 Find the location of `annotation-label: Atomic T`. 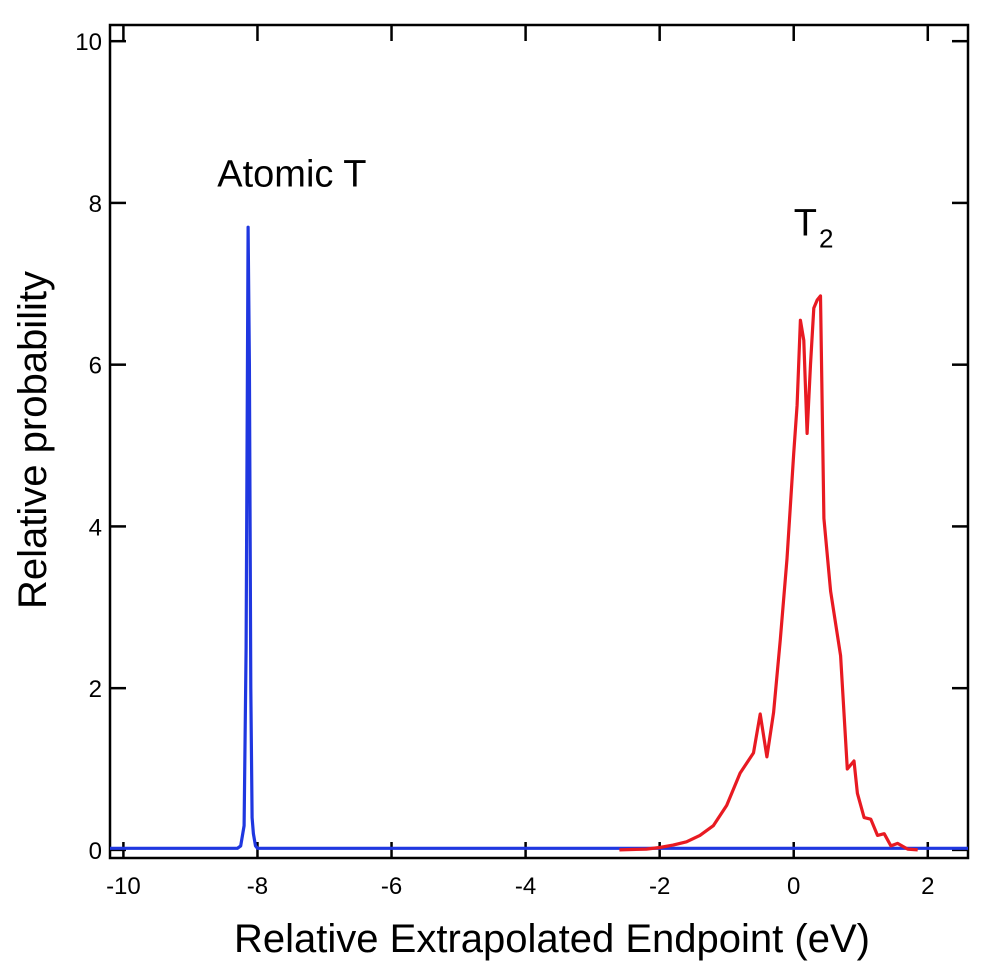

annotation-label: Atomic T is located at coordinates (291, 175).